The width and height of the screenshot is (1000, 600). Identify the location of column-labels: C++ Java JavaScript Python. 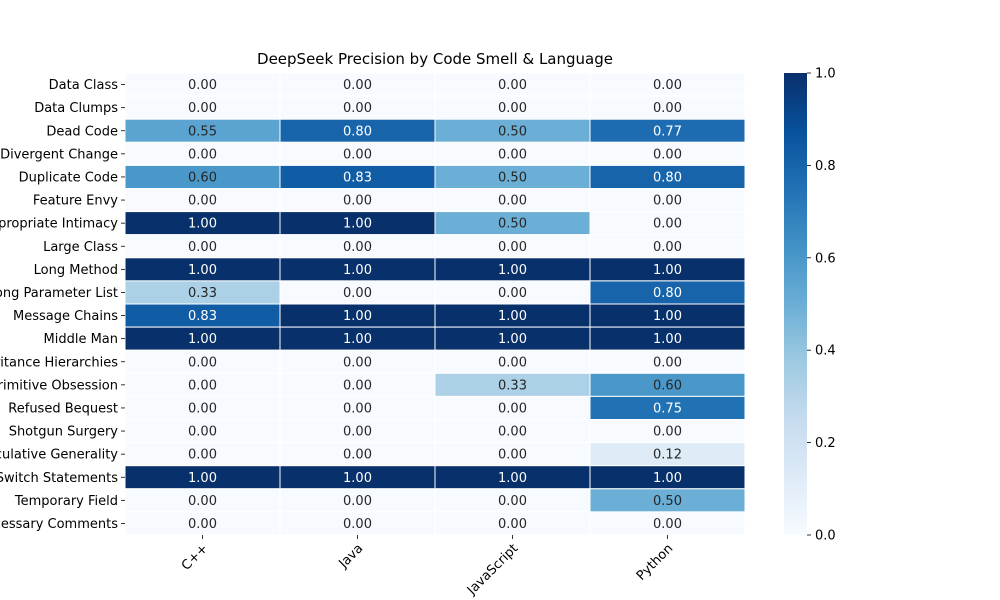
(427, 567).